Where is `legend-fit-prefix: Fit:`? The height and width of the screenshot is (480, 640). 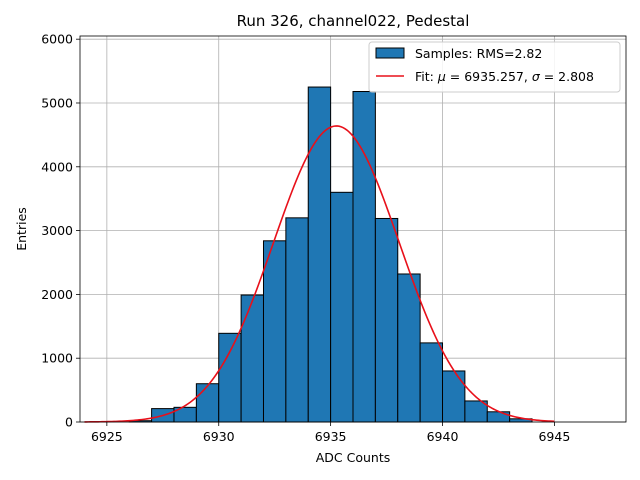
legend-fit-prefix: Fit: is located at coordinates (426, 76).